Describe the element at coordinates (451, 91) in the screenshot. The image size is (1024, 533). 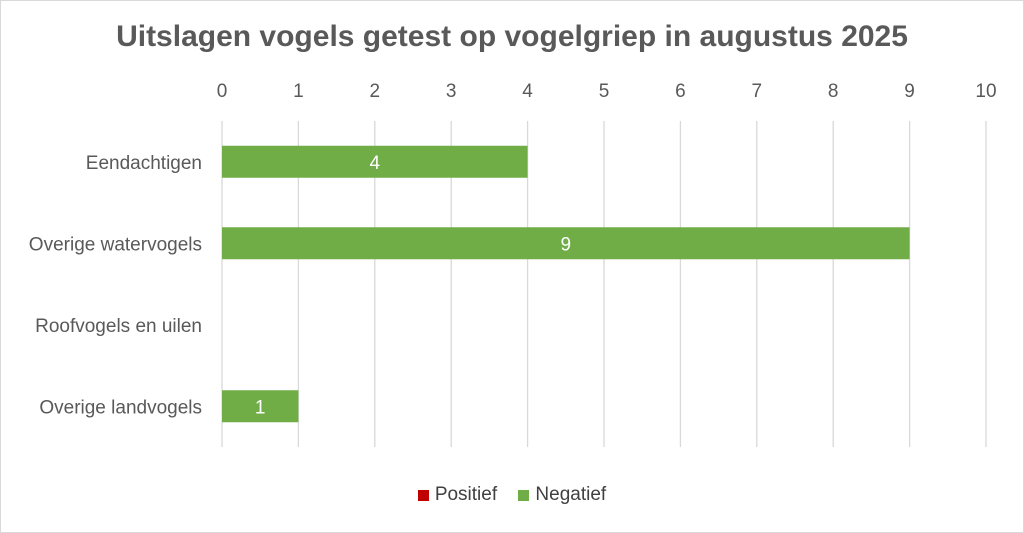
I see `x-tick-label: 3` at that location.